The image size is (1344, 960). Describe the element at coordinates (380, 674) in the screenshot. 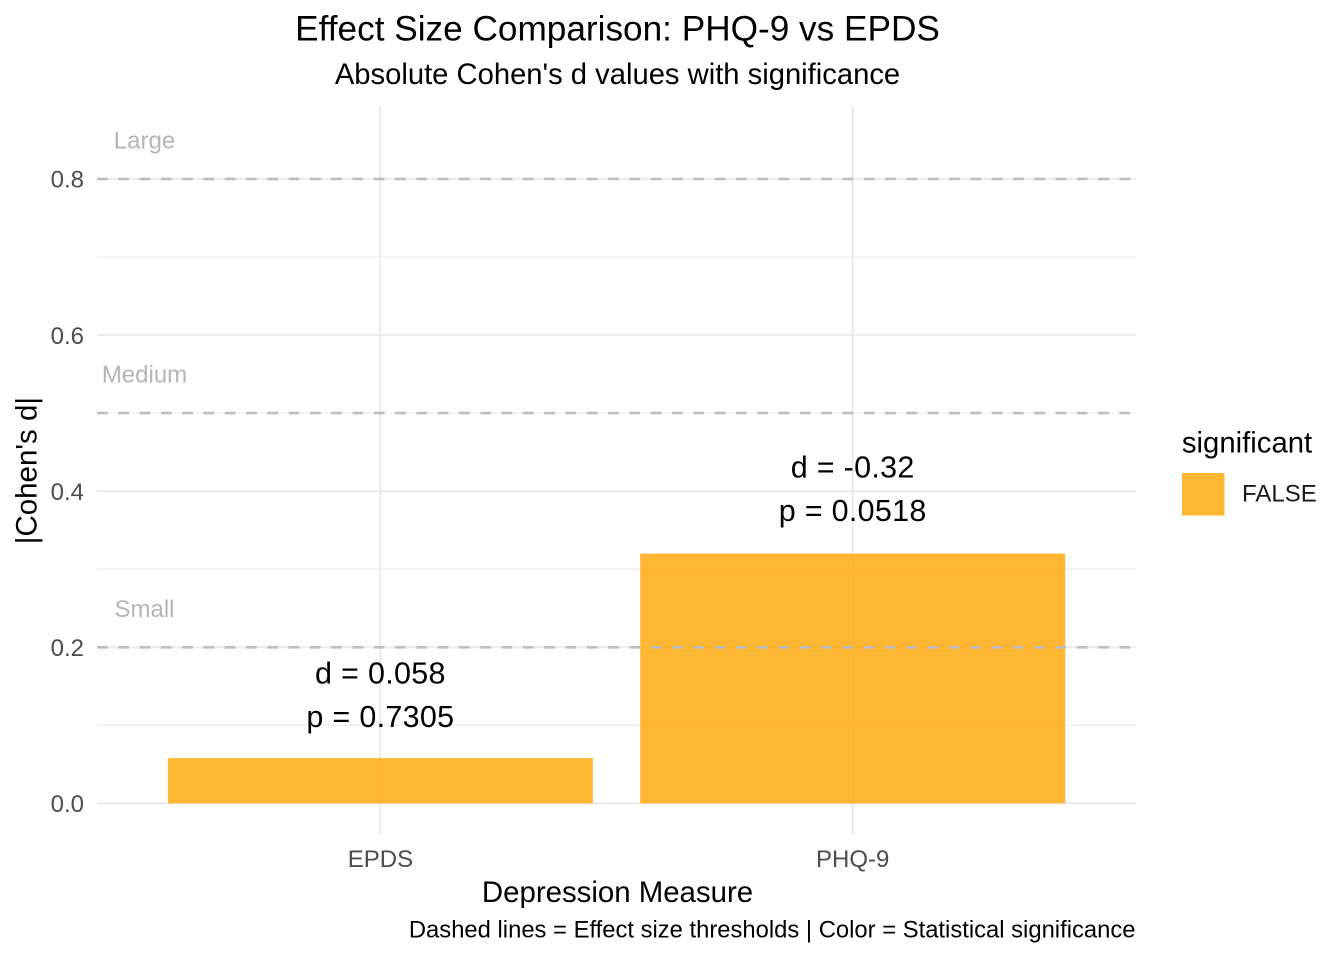

I see `svg-text: d = 0.058` at that location.